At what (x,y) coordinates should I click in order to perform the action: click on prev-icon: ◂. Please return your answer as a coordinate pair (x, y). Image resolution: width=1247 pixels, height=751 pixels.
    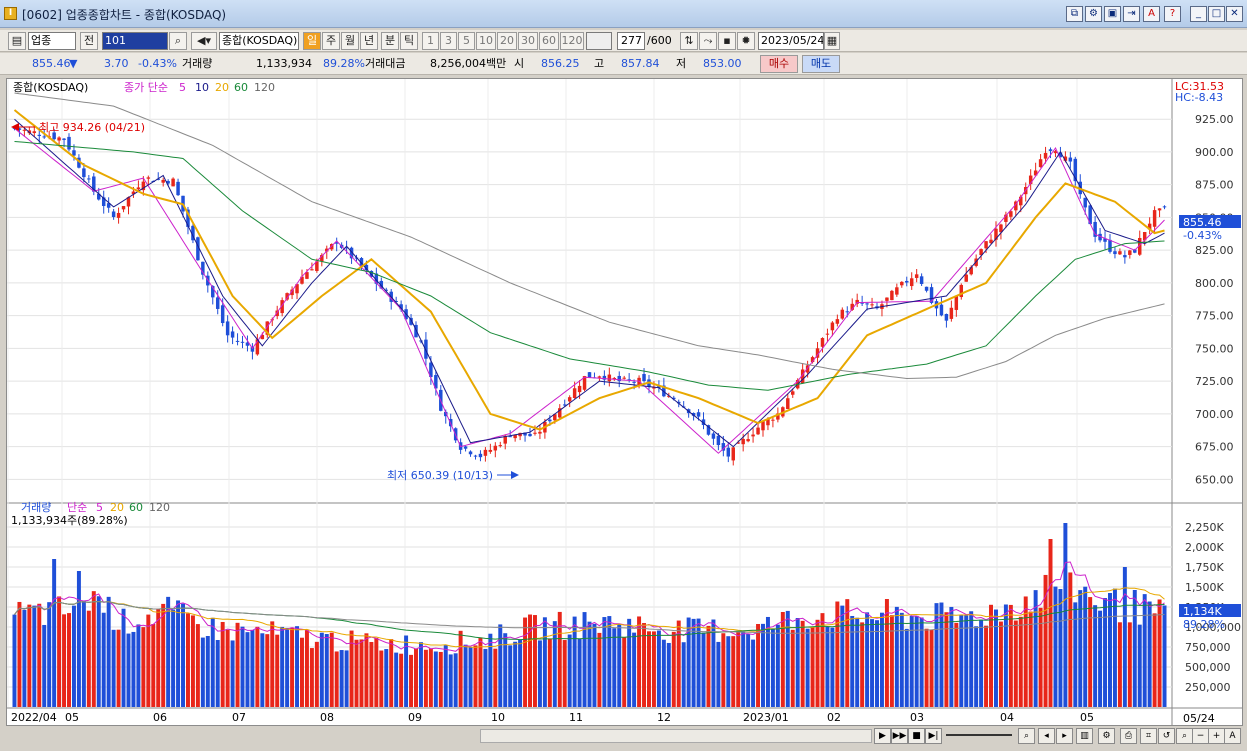
    Looking at the image, I should click on (1046, 736).